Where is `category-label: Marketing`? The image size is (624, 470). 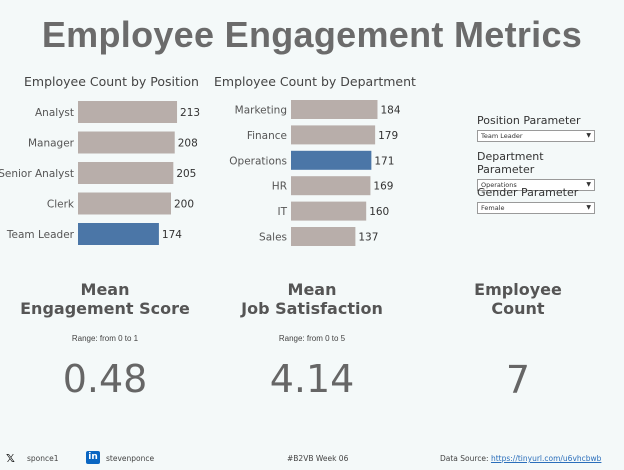
category-label: Marketing is located at coordinates (261, 111).